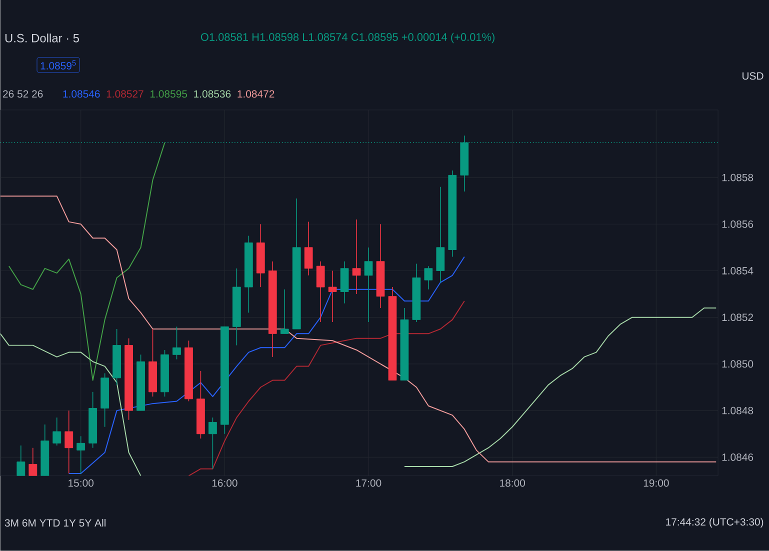 This screenshot has height=551, width=769. What do you see at coordinates (58, 65) in the screenshot?
I see `text: 1.0859$^{5}$` at bounding box center [58, 65].